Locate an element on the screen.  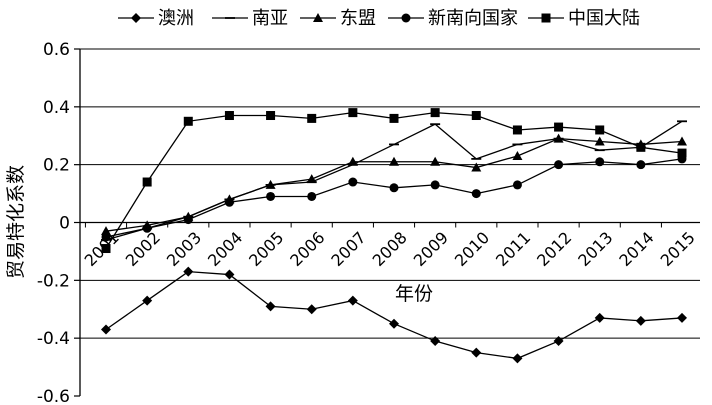
legend-item: 澳洲 is located at coordinates (156, 18).